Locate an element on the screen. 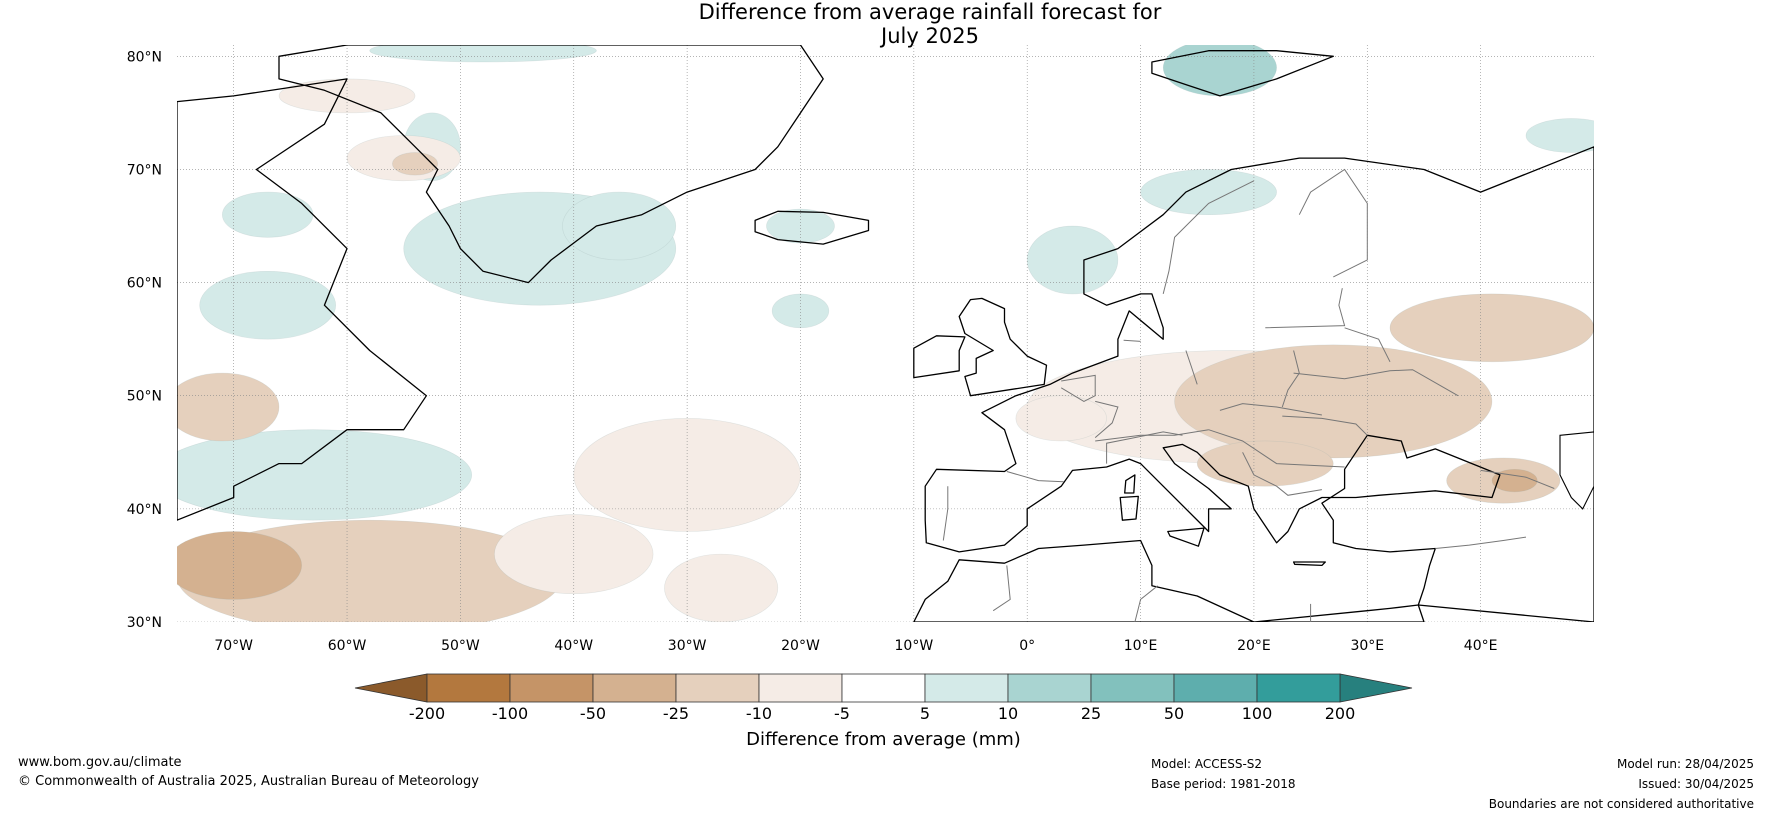  lon-tick-label: 20°E is located at coordinates (1254, 646).